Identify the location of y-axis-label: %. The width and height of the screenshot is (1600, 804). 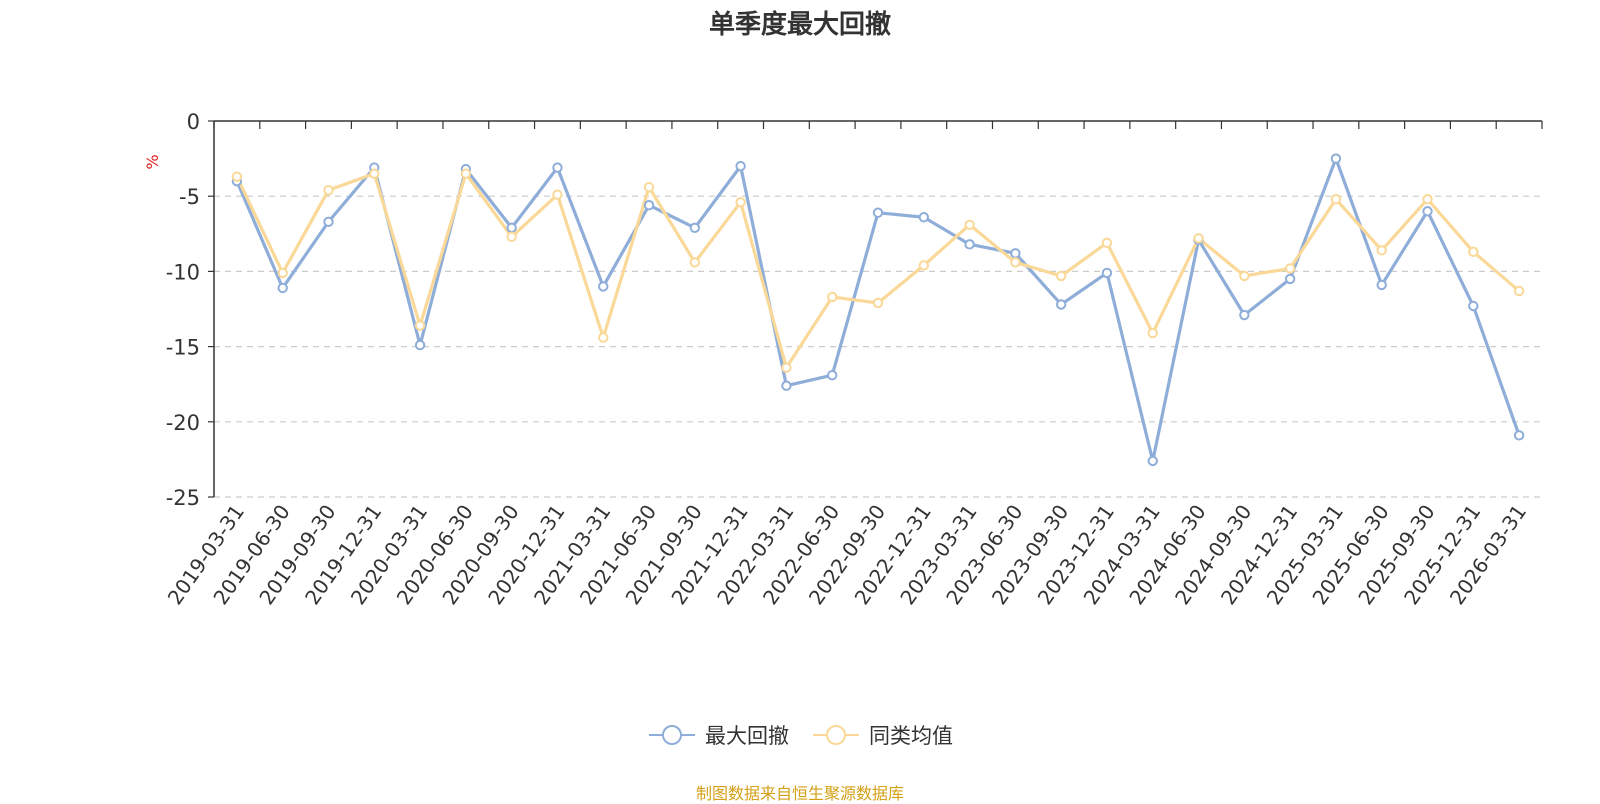
(152, 161).